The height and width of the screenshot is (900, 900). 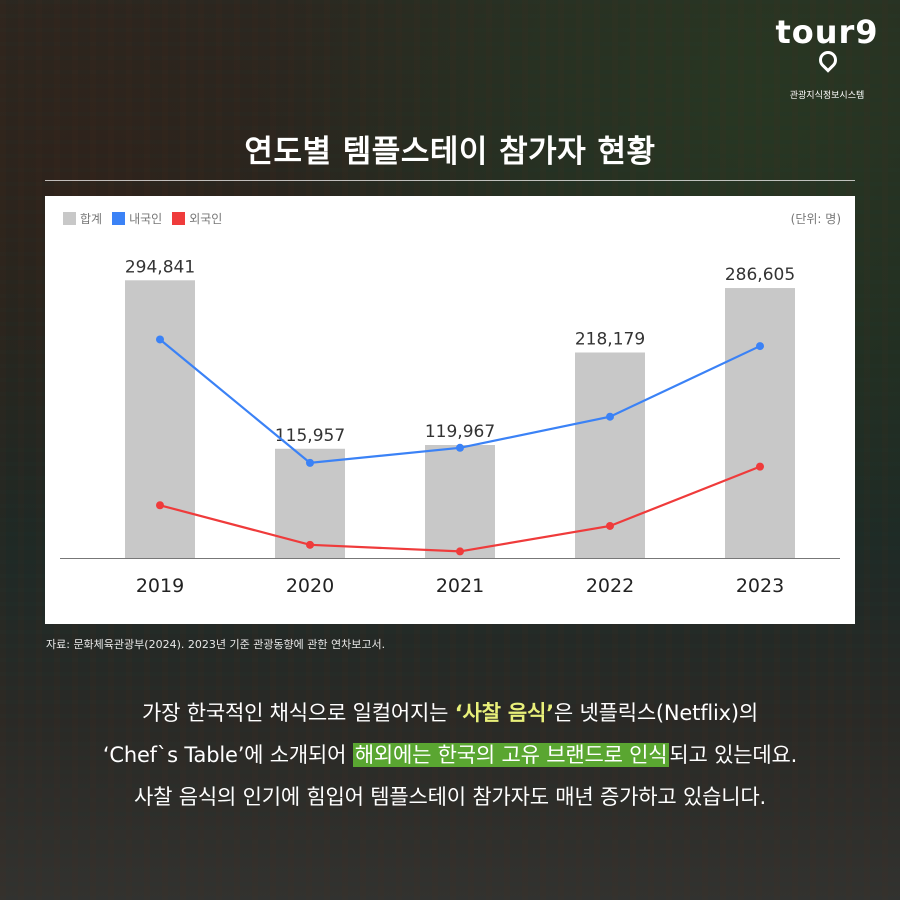 What do you see at coordinates (504, 713) in the screenshot?
I see `highlight-temple-food: ‘사찰 음식’` at bounding box center [504, 713].